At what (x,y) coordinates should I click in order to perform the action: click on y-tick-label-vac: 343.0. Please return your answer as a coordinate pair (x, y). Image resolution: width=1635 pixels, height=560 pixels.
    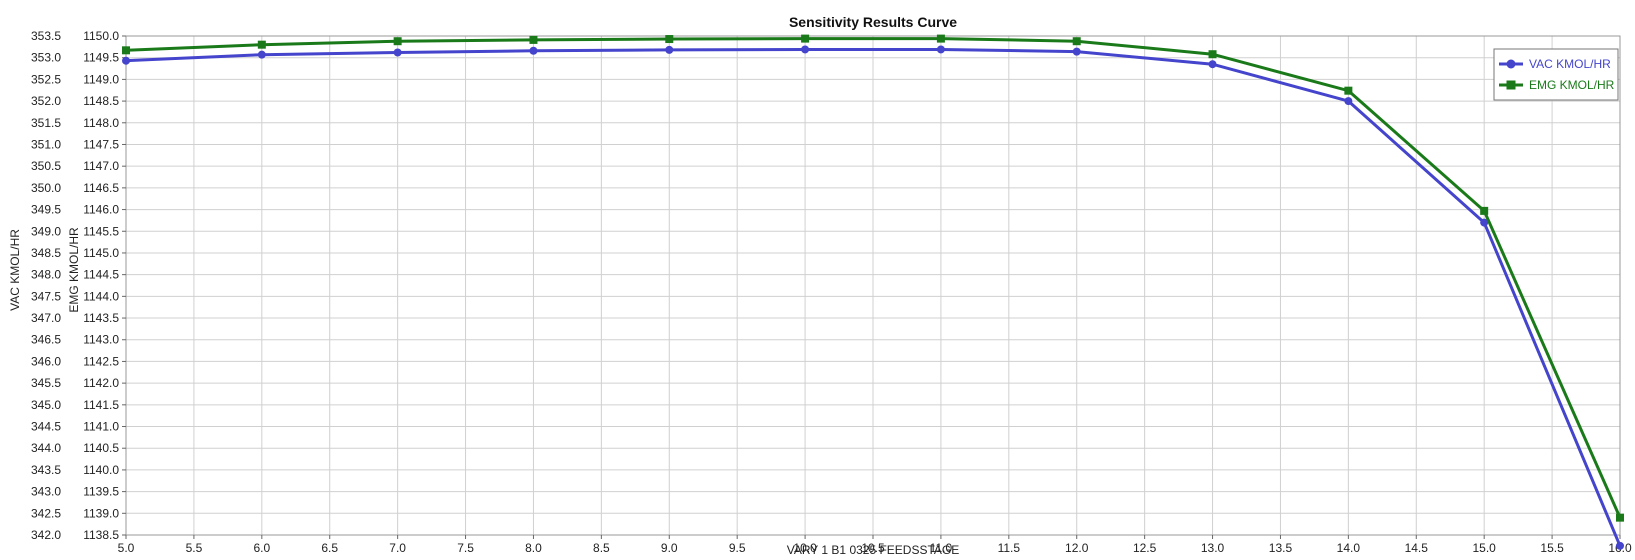
    Looking at the image, I should click on (46, 492).